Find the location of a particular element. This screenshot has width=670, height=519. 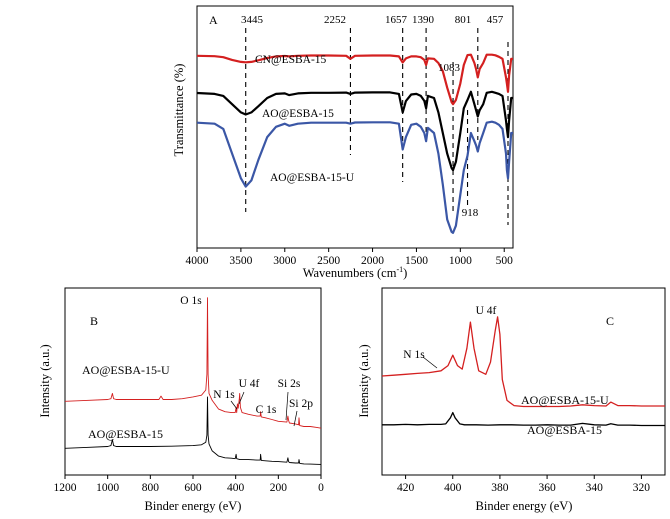

series-label-b-ao-esba15-u: AO@ESBA-15-U is located at coordinates (126, 370).